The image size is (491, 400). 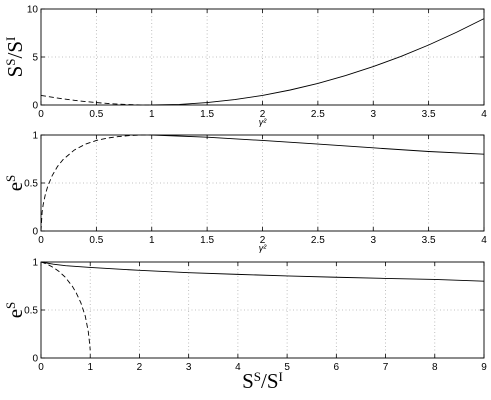 I want to click on y-tick-label: 10, so click(x=33, y=10).